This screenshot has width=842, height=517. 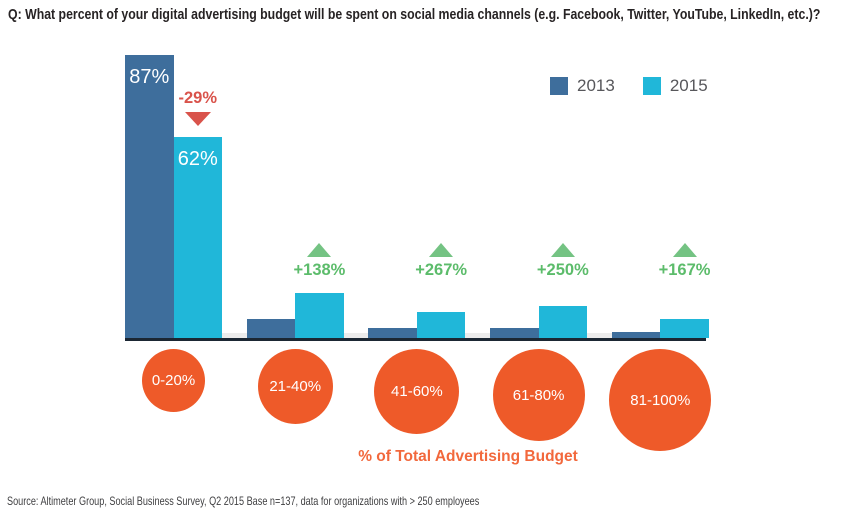 I want to click on bar-2015-0-20%, so click(x=197, y=237).